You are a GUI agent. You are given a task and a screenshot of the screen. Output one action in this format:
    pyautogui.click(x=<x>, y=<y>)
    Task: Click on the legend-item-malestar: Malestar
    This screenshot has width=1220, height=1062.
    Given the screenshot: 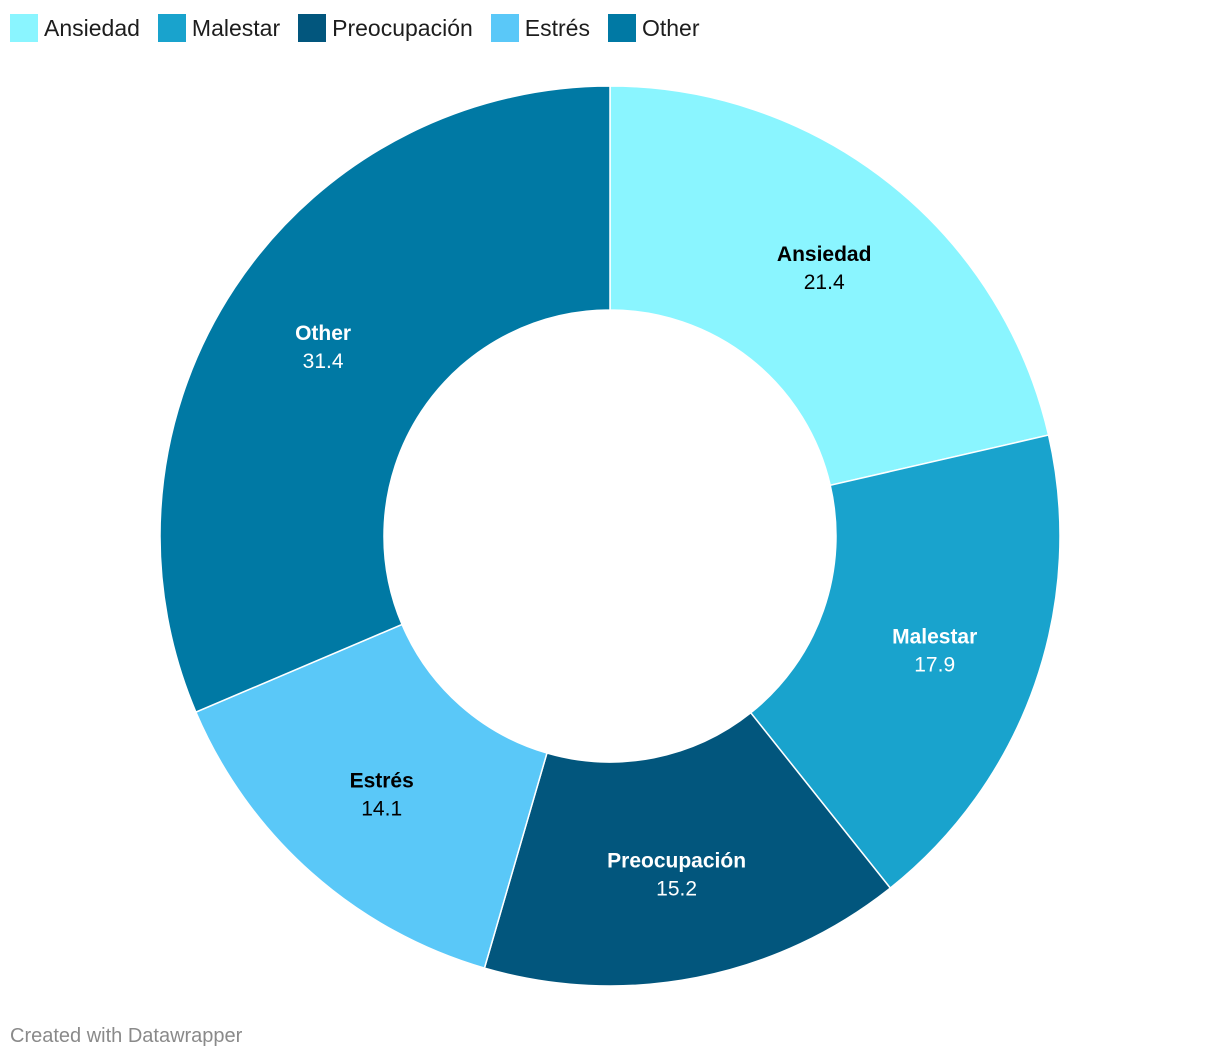 What is the action you would take?
    pyautogui.click(x=219, y=28)
    